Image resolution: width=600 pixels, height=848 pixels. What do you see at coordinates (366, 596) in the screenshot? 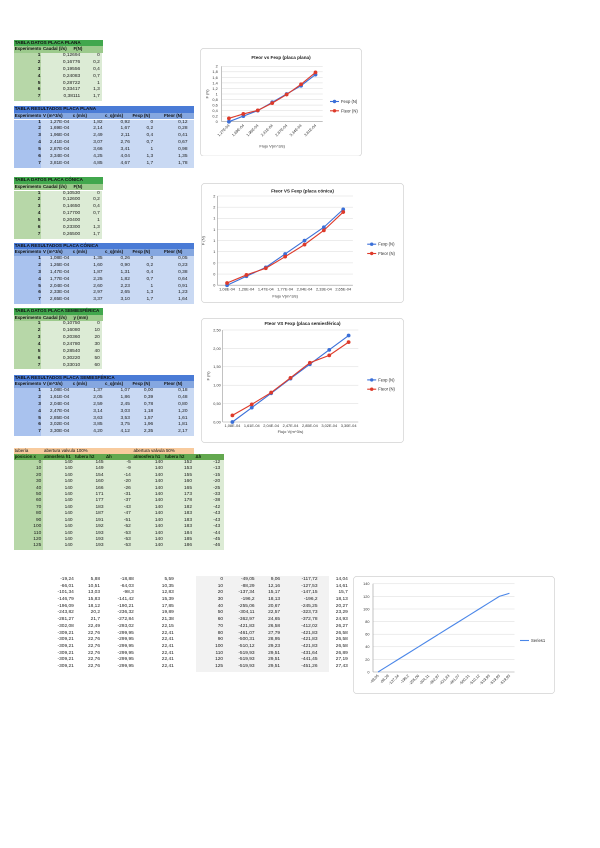
I see `svg-text: 120` at bounding box center [366, 596].